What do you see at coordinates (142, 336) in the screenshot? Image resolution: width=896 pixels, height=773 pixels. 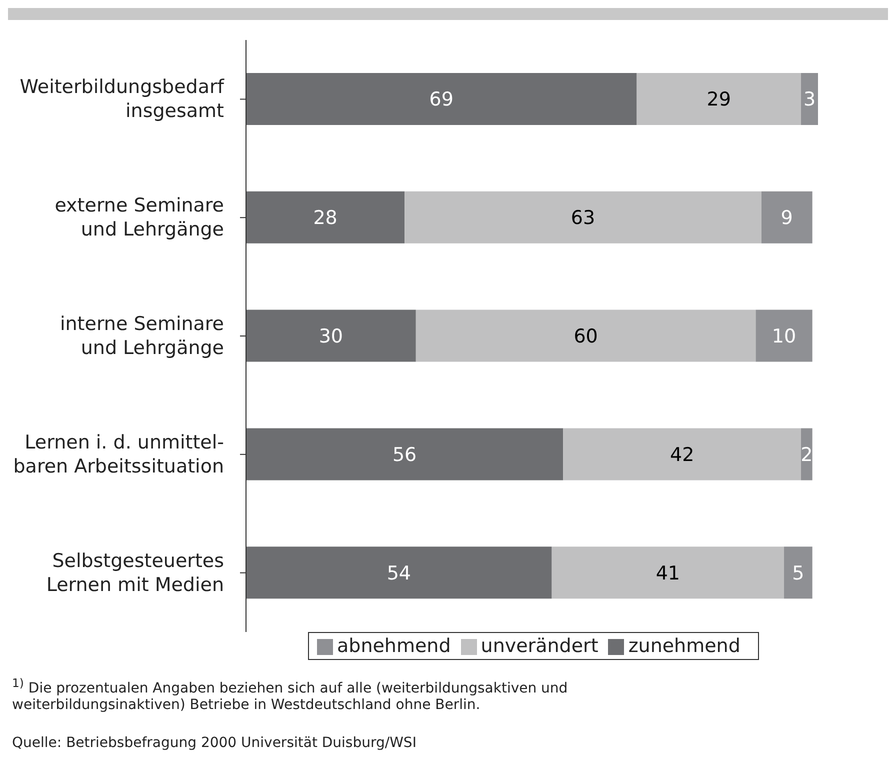 I see `y-tick-label: interne Seminare und Lehrgänge` at bounding box center [142, 336].